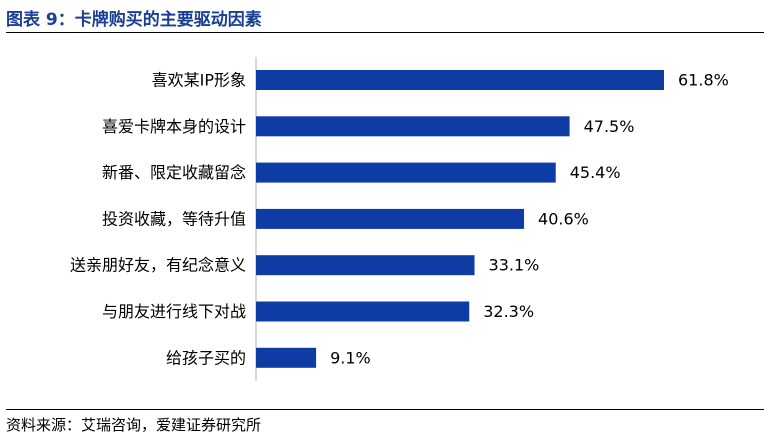 The height and width of the screenshot is (439, 770). Describe the element at coordinates (134, 20) in the screenshot. I see `figure-title: 图表 9：卡牌购买的主要驱动因素` at that location.